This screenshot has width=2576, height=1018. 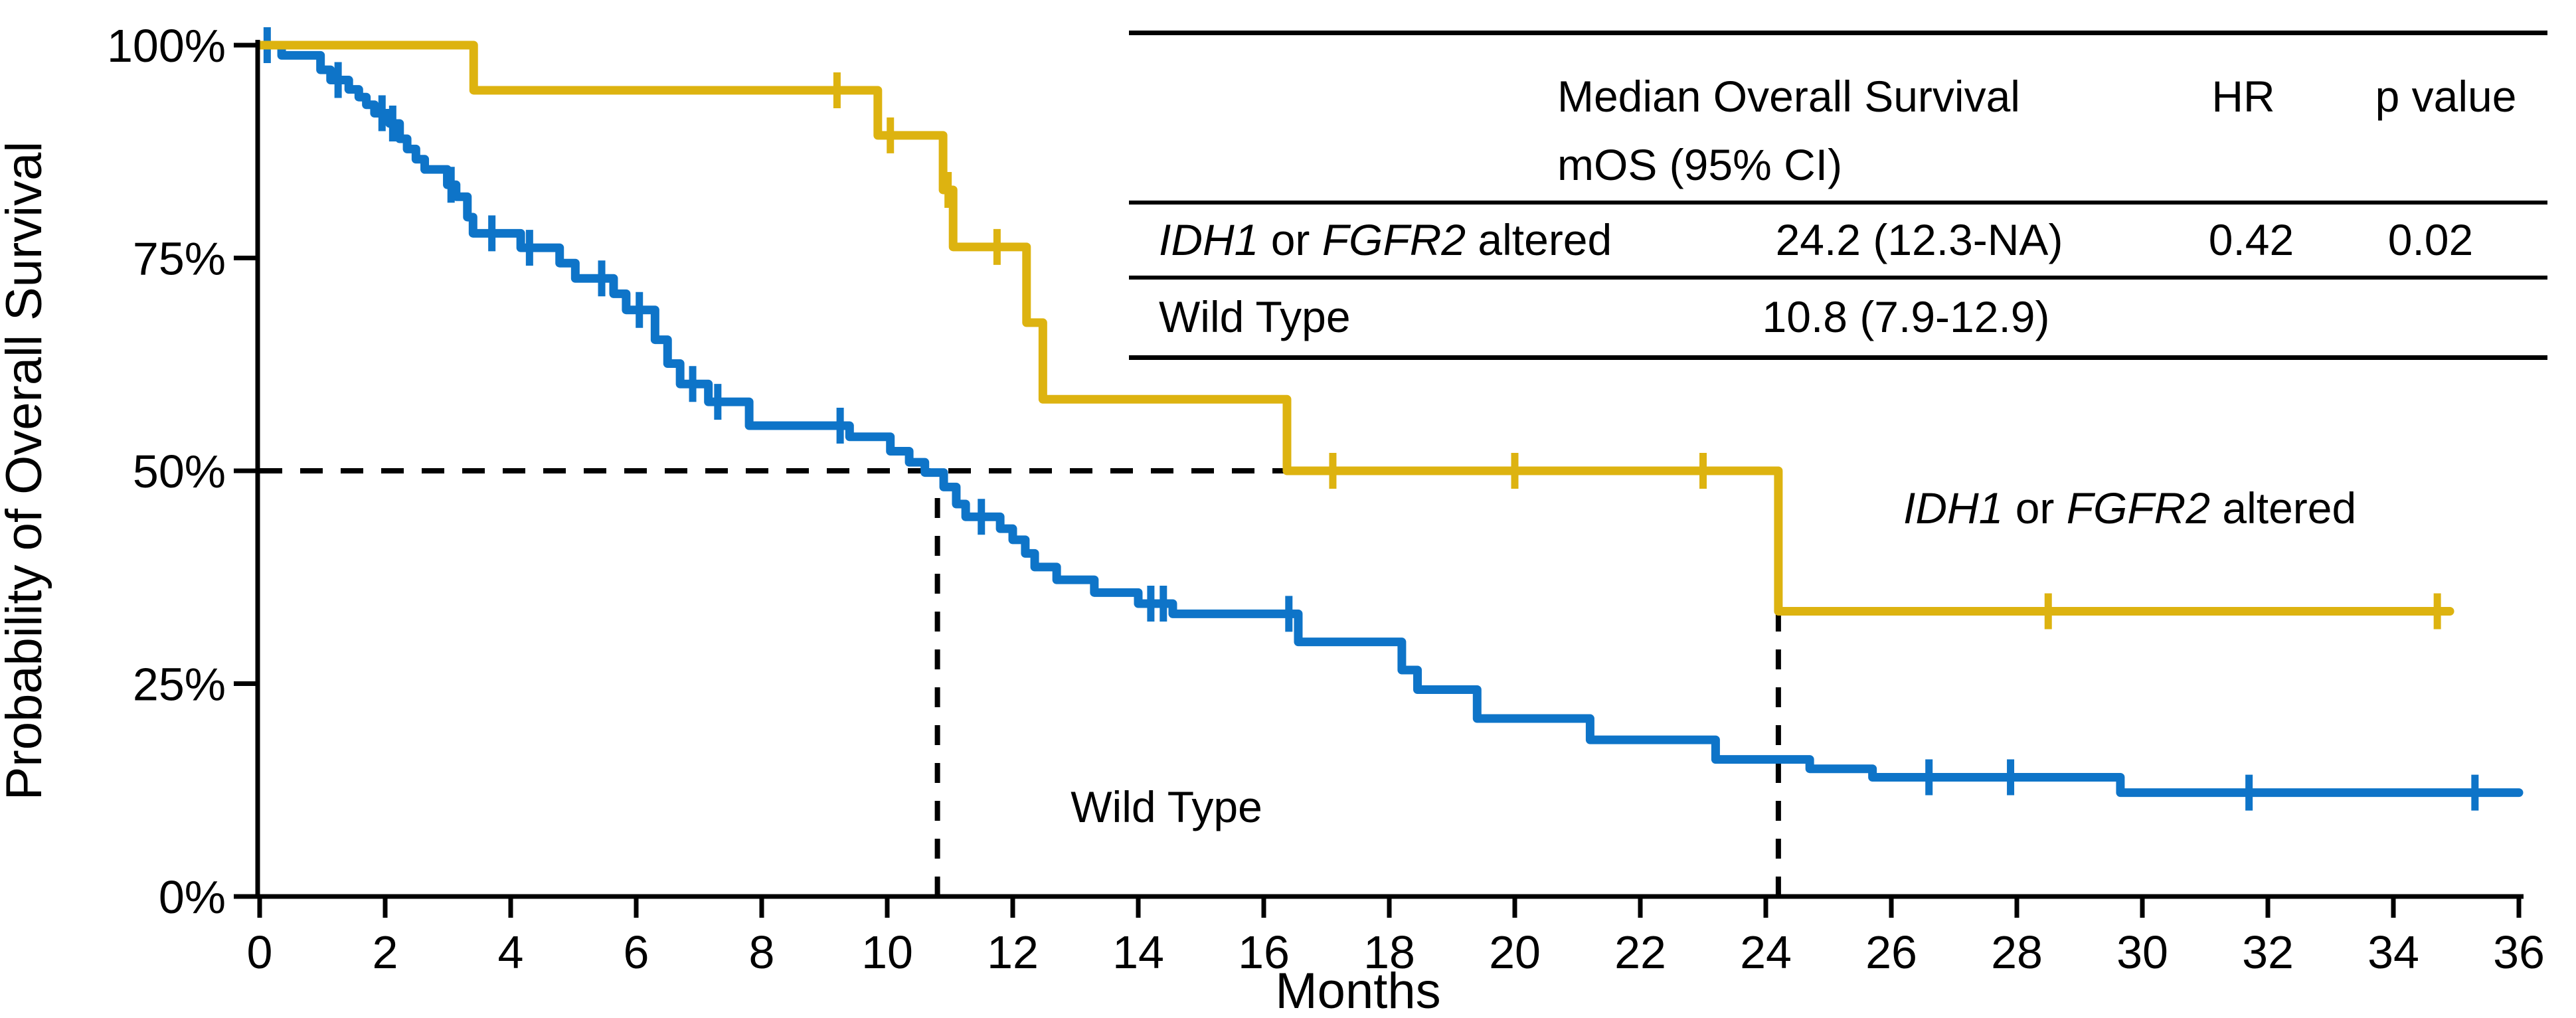 I want to click on x-tick-label: 30, so click(x=2142, y=952).